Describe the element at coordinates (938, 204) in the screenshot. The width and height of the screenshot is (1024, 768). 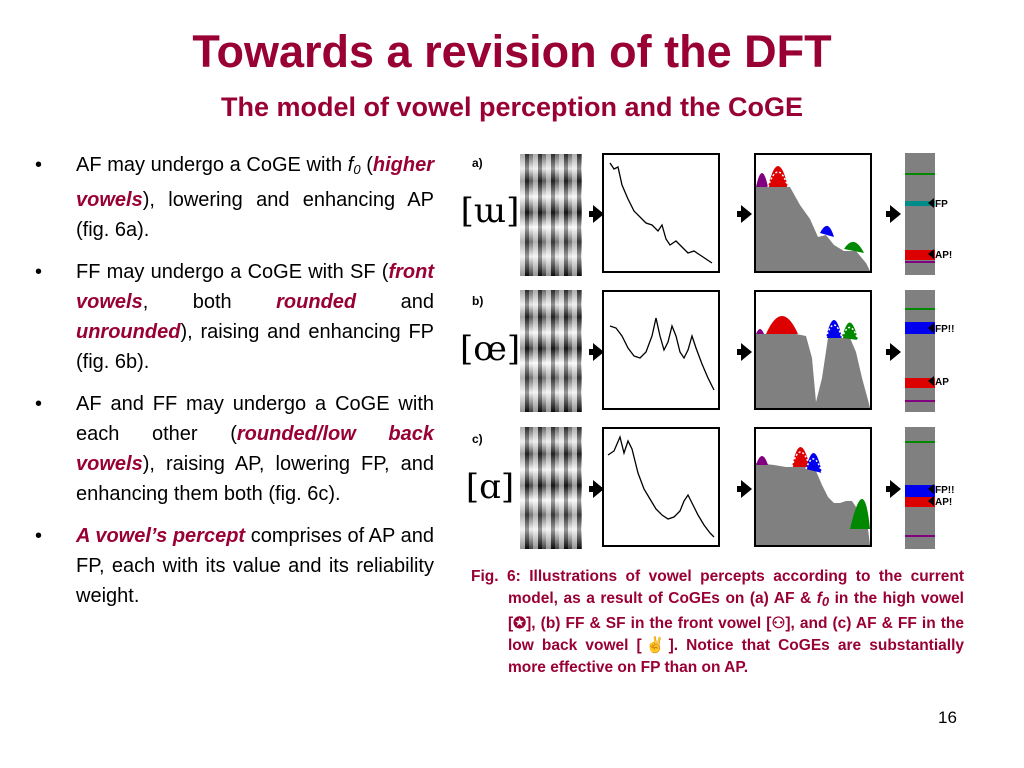
I see `fp-label: FP` at that location.